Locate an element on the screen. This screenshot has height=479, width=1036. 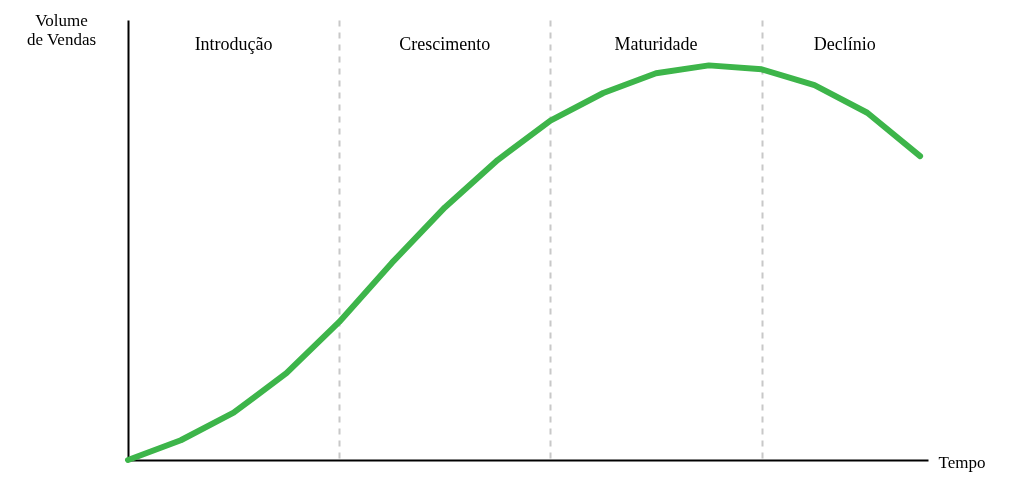
text: Maturidade is located at coordinates (656, 44).